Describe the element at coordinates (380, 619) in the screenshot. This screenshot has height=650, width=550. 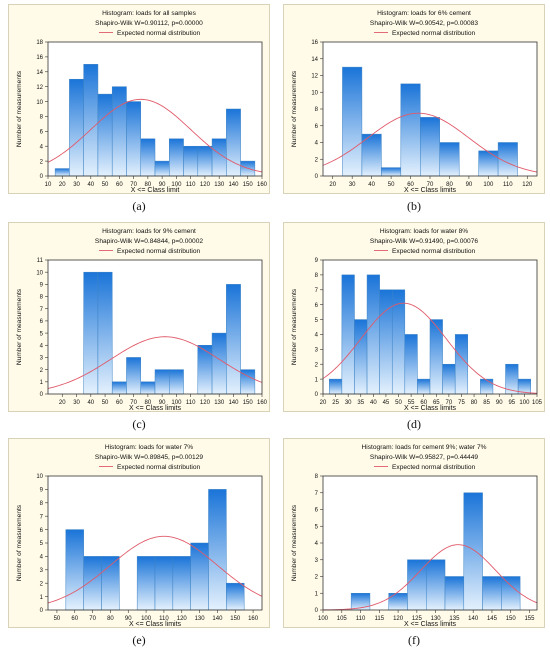
I see `x-tick-label: 115` at that location.